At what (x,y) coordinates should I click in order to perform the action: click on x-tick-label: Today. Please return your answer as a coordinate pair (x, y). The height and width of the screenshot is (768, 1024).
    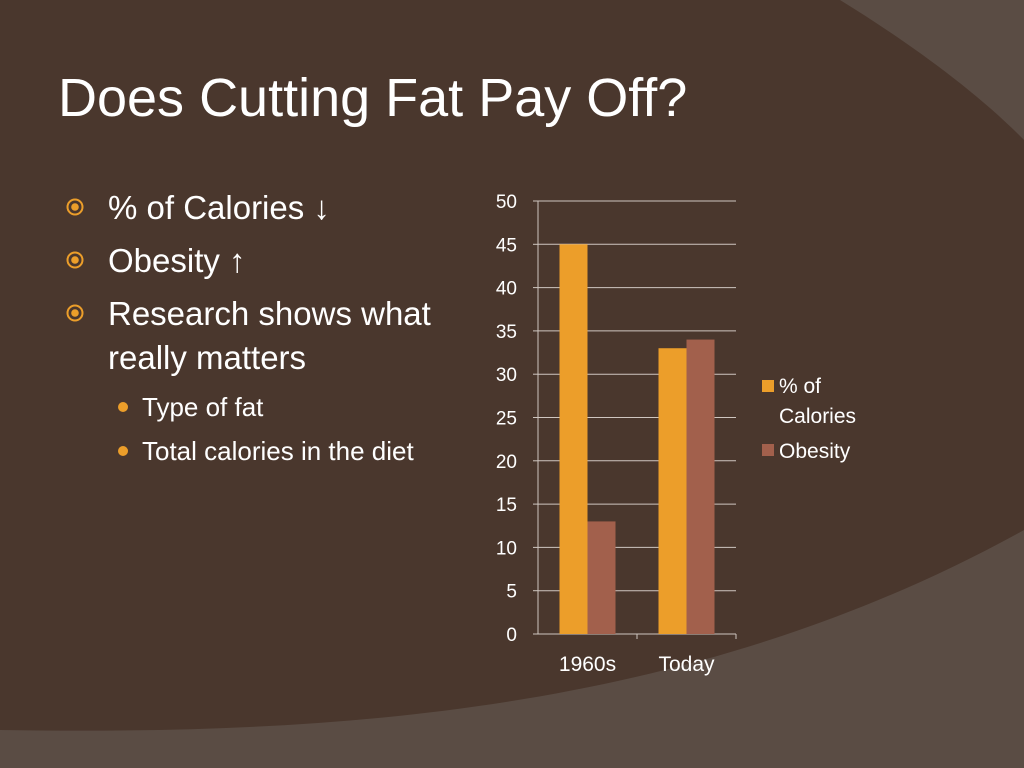
    Looking at the image, I should click on (686, 664).